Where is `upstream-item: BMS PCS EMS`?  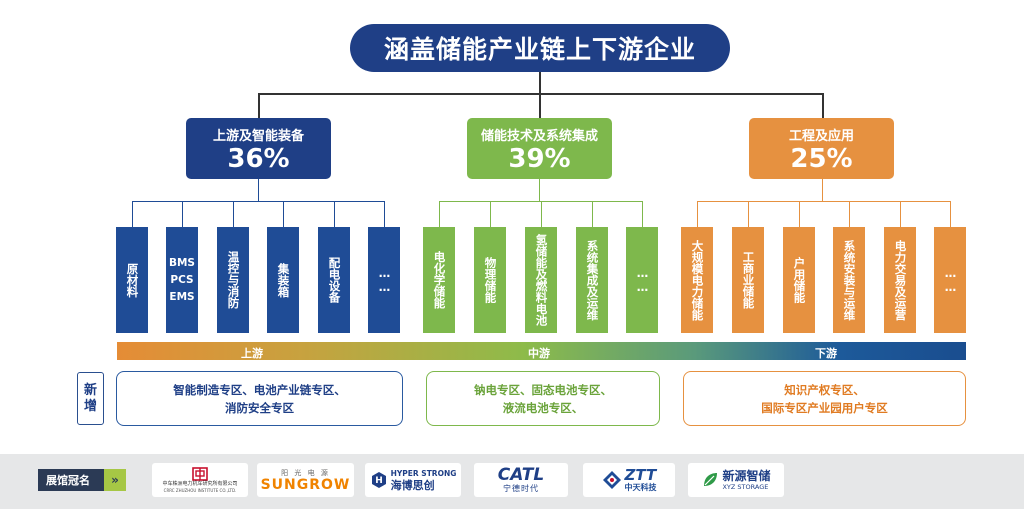
upstream-item: BMS PCS EMS is located at coordinates (182, 280).